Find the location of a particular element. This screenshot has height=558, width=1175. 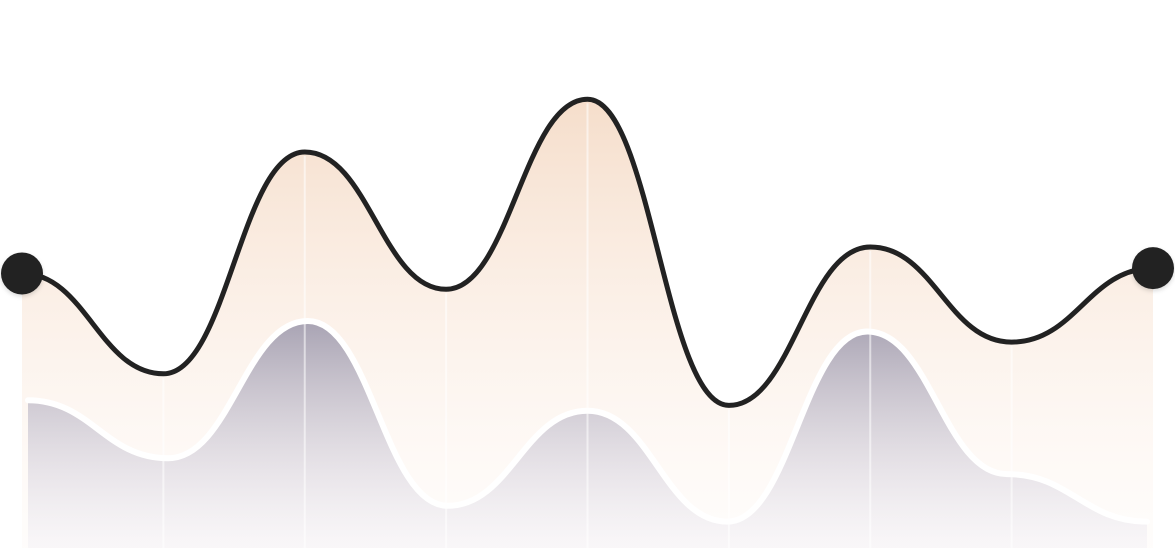

start-point-marker is located at coordinates (22, 273).